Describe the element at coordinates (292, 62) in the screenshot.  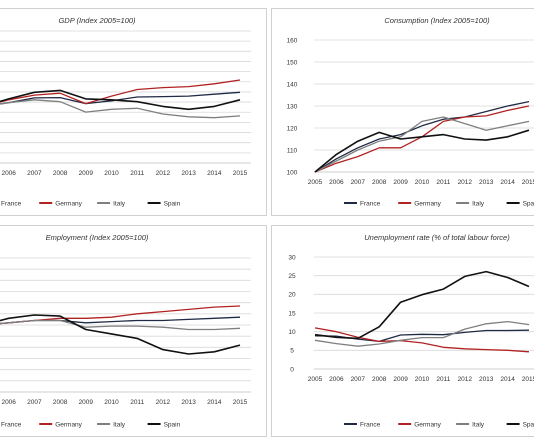
I see `consumption-y-tick-label: 150` at that location.